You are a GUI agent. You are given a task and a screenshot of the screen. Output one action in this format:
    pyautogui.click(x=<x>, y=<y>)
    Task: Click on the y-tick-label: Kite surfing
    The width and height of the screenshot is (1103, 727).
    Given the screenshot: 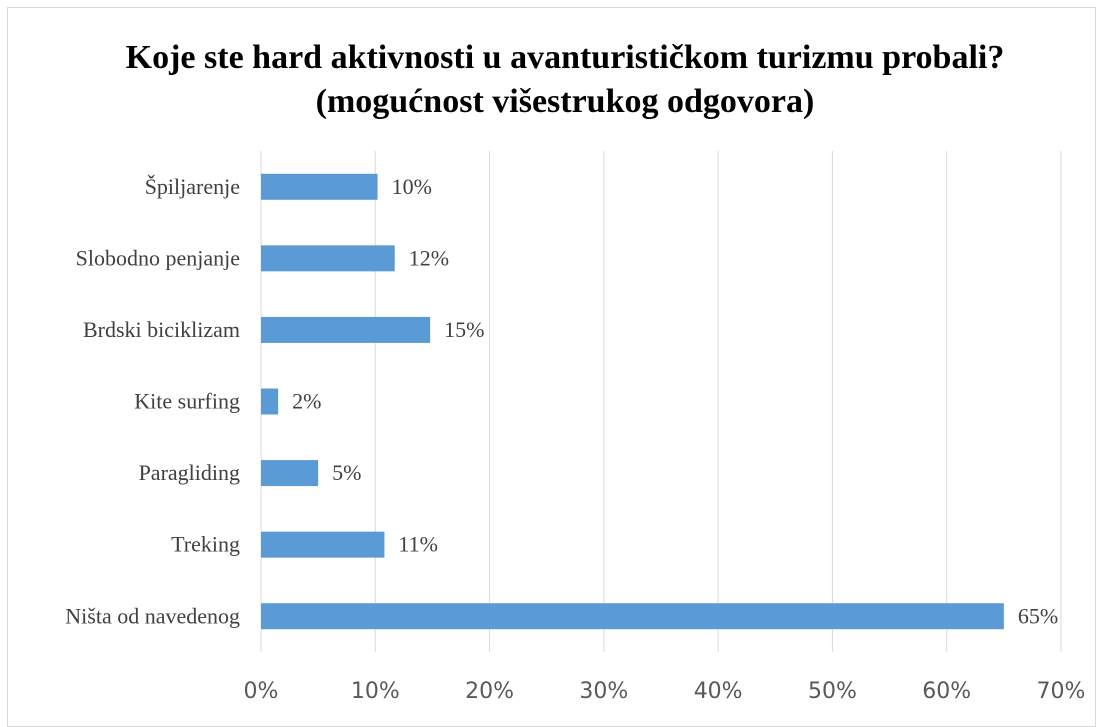 What is the action you would take?
    pyautogui.click(x=187, y=401)
    